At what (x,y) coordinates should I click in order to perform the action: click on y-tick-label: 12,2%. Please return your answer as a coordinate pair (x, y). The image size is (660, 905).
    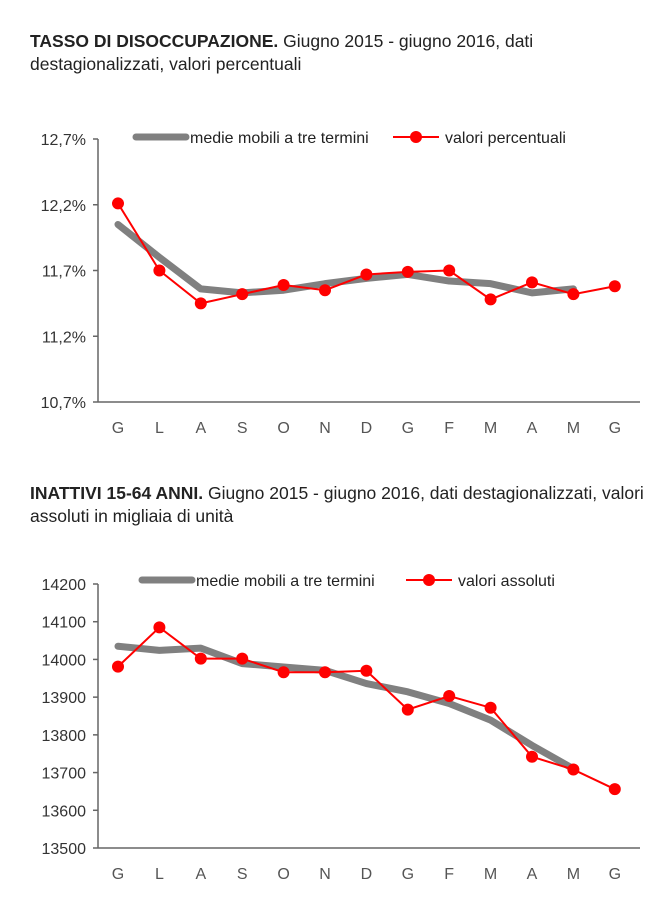
    Looking at the image, I should click on (63, 206).